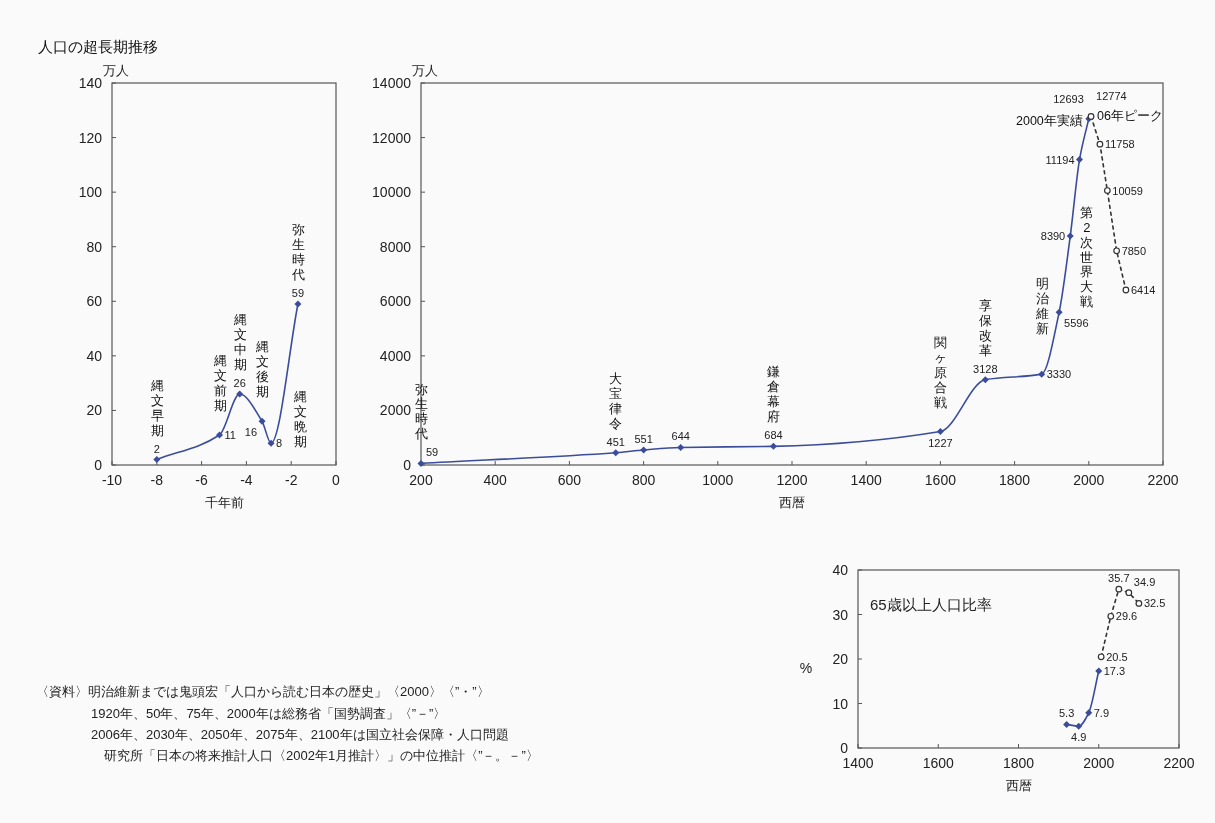  I want to click on data-label: 684, so click(773, 435).